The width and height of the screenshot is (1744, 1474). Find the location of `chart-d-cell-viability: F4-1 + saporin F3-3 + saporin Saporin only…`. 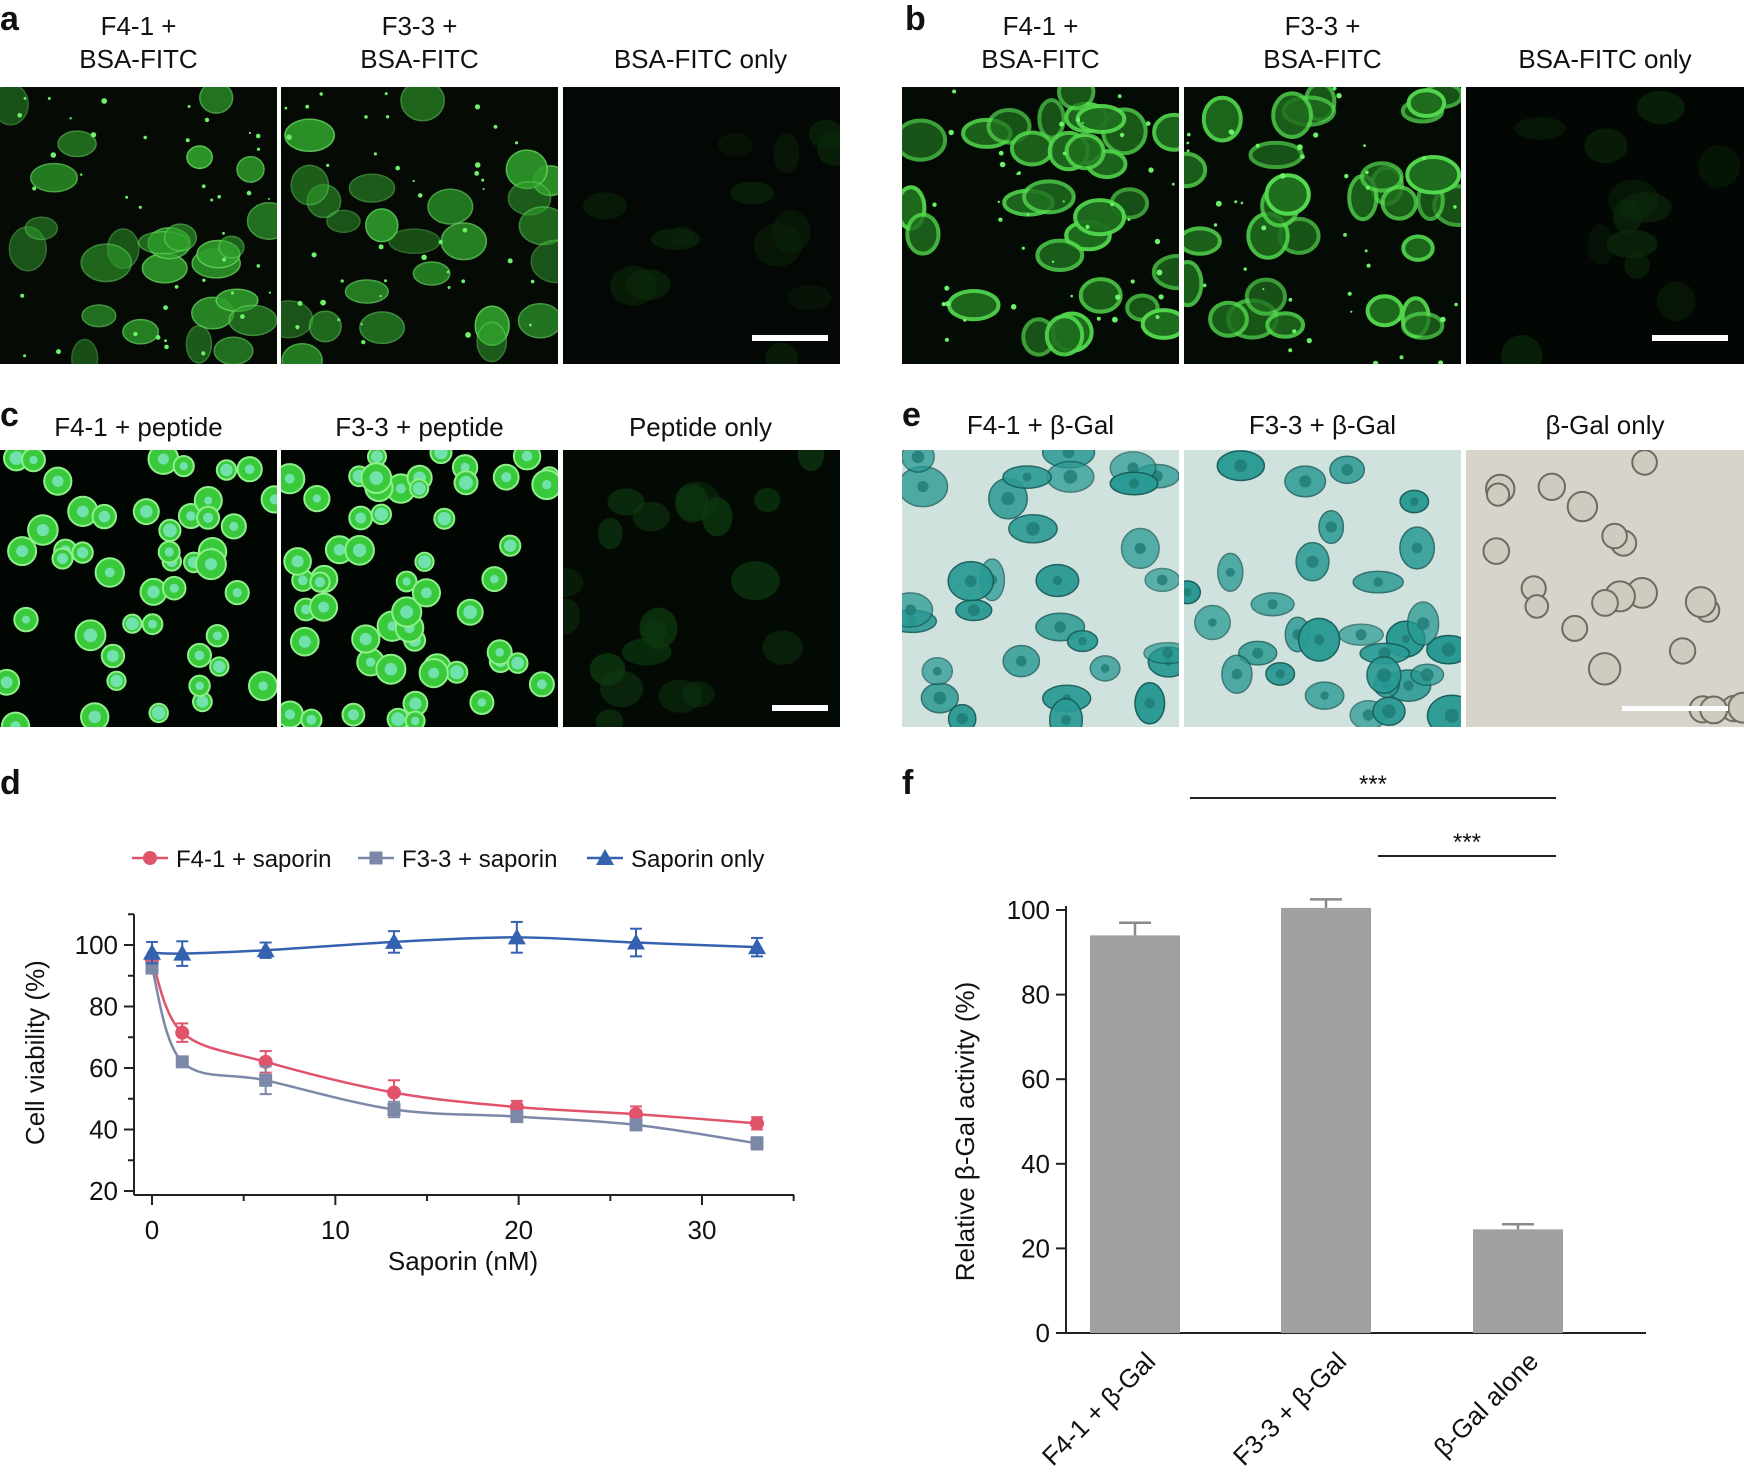

chart-d-cell-viability: F4-1 + saporin F3-3 + saporin Saporin only… is located at coordinates (407, 1061).